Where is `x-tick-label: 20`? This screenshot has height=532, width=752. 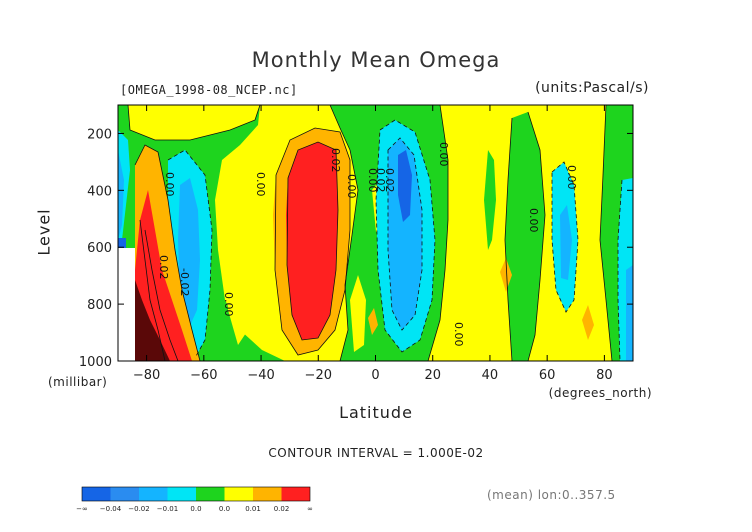
x-tick-label: 20 is located at coordinates (432, 375).